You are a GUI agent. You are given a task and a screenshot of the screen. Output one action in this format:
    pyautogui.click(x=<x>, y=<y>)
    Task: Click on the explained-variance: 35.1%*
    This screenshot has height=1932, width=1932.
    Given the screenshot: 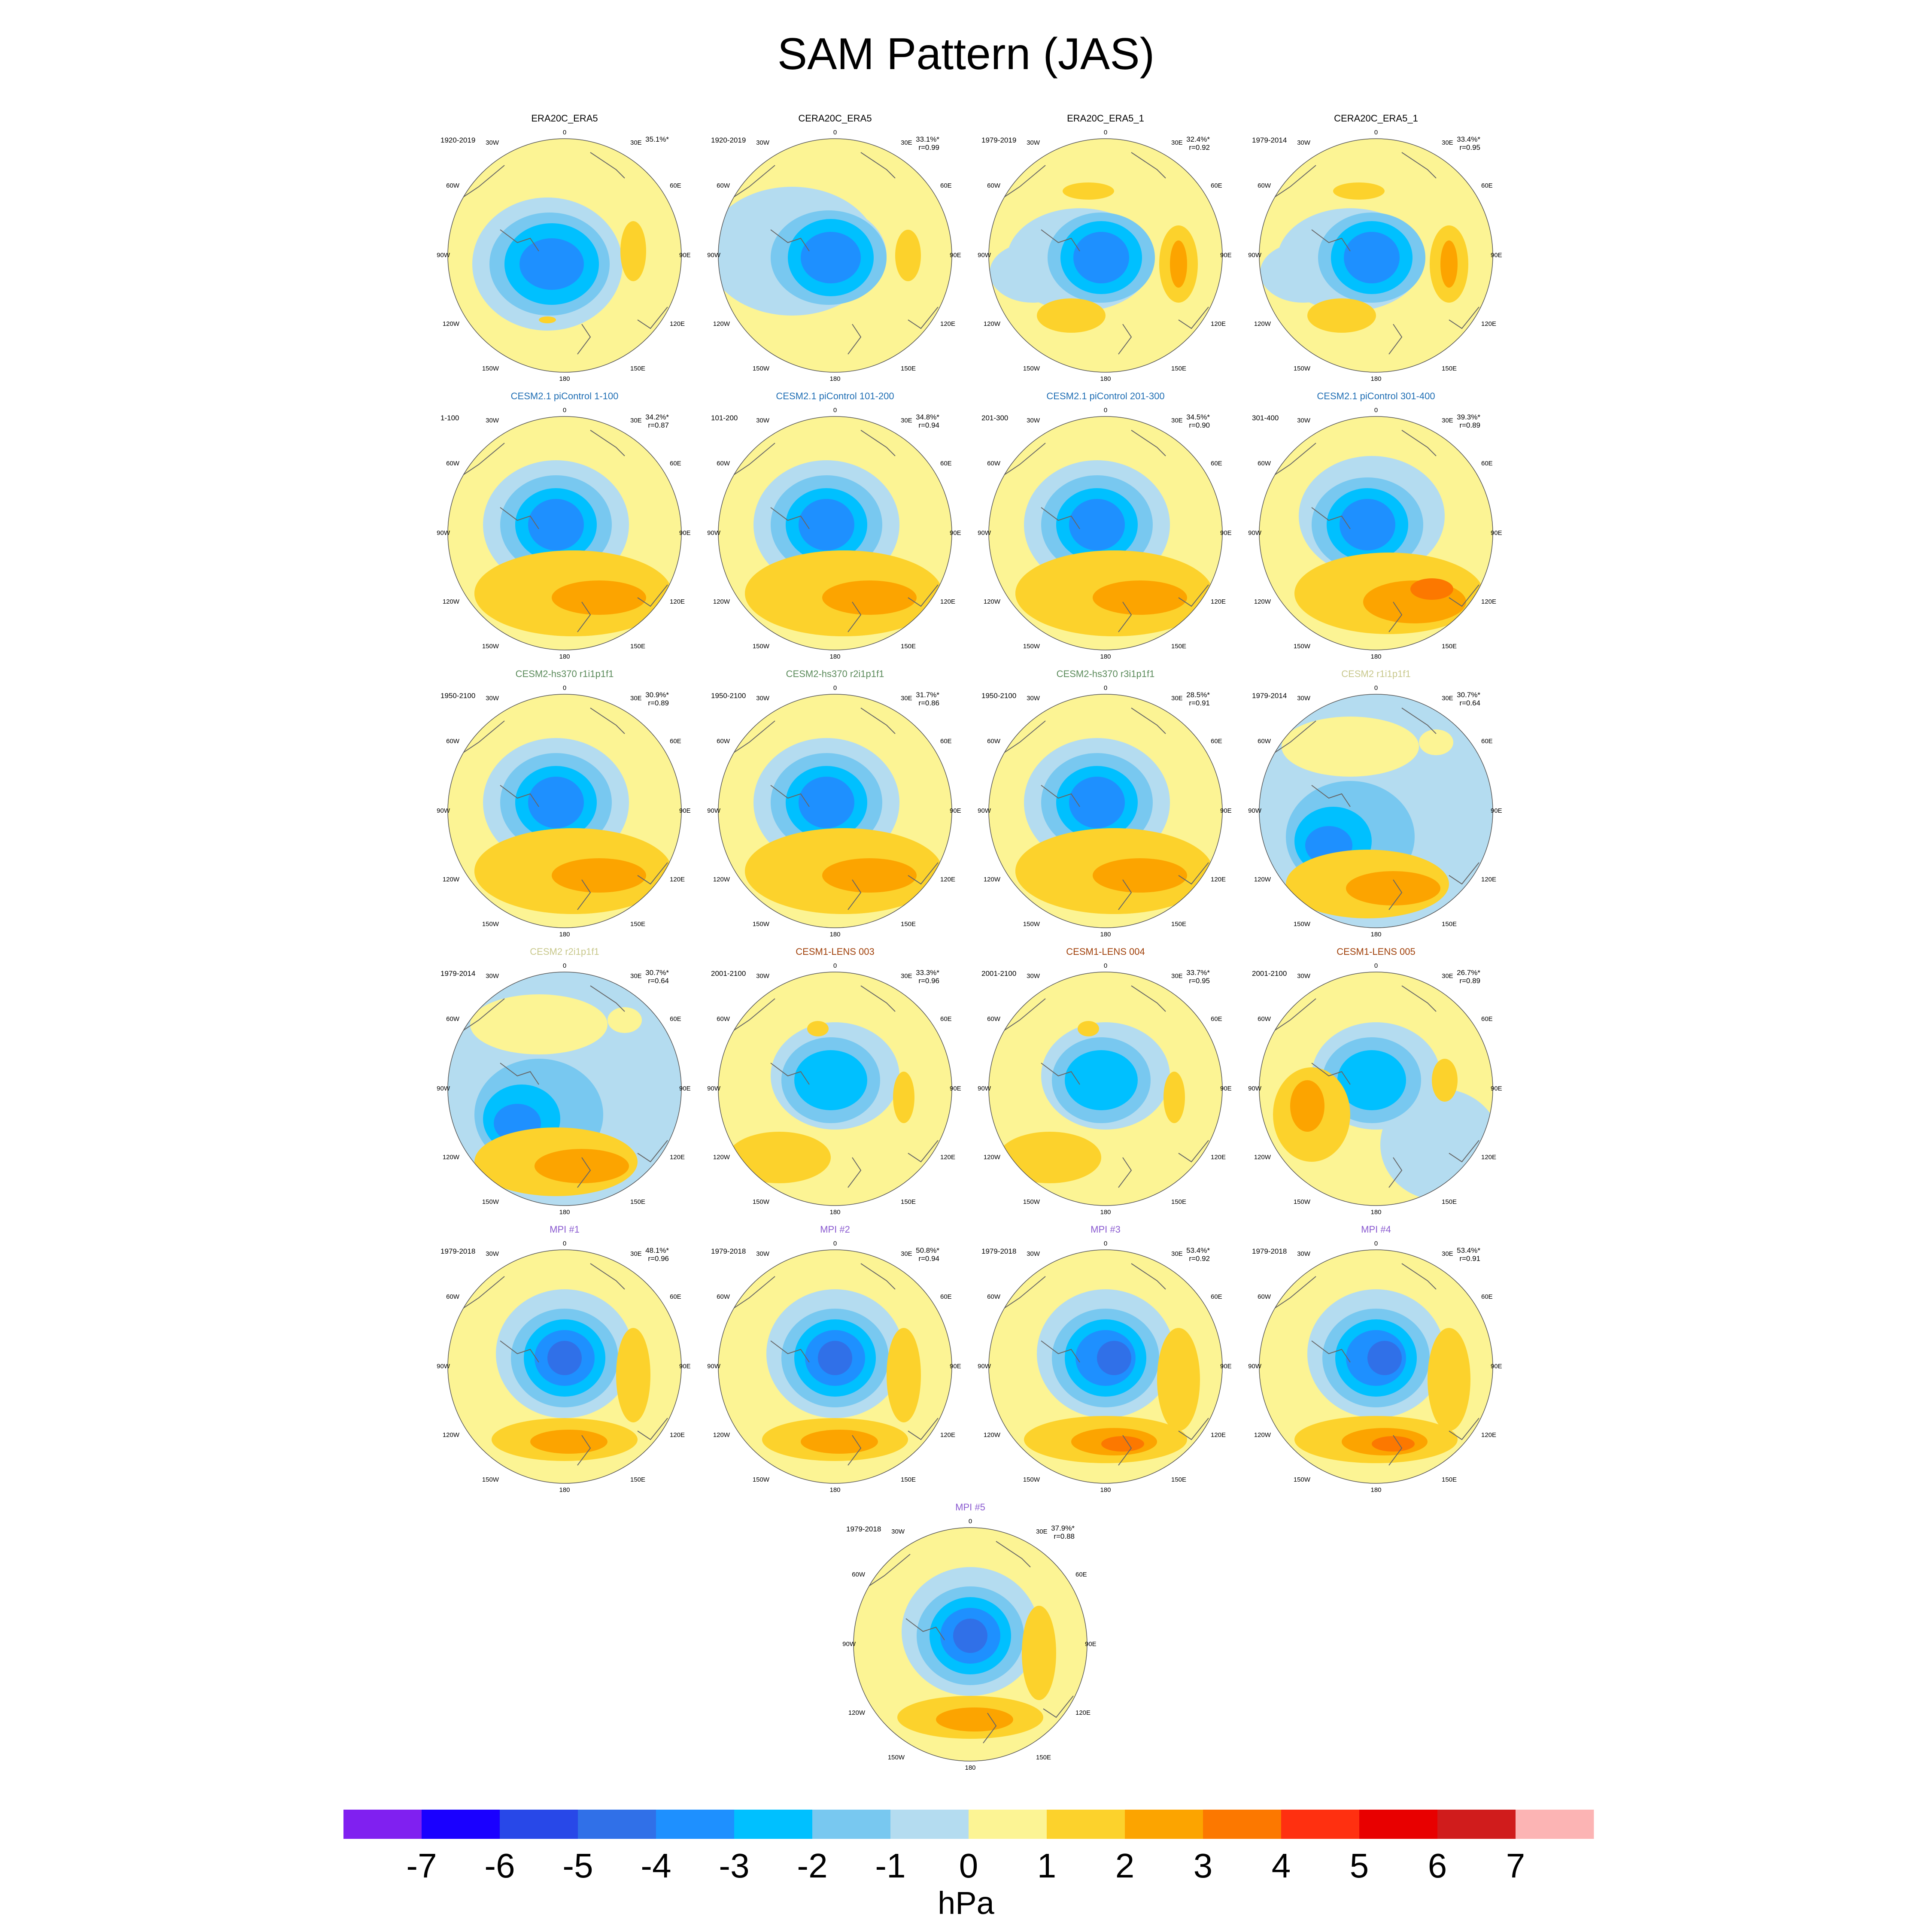 What is the action you would take?
    pyautogui.click(x=657, y=139)
    